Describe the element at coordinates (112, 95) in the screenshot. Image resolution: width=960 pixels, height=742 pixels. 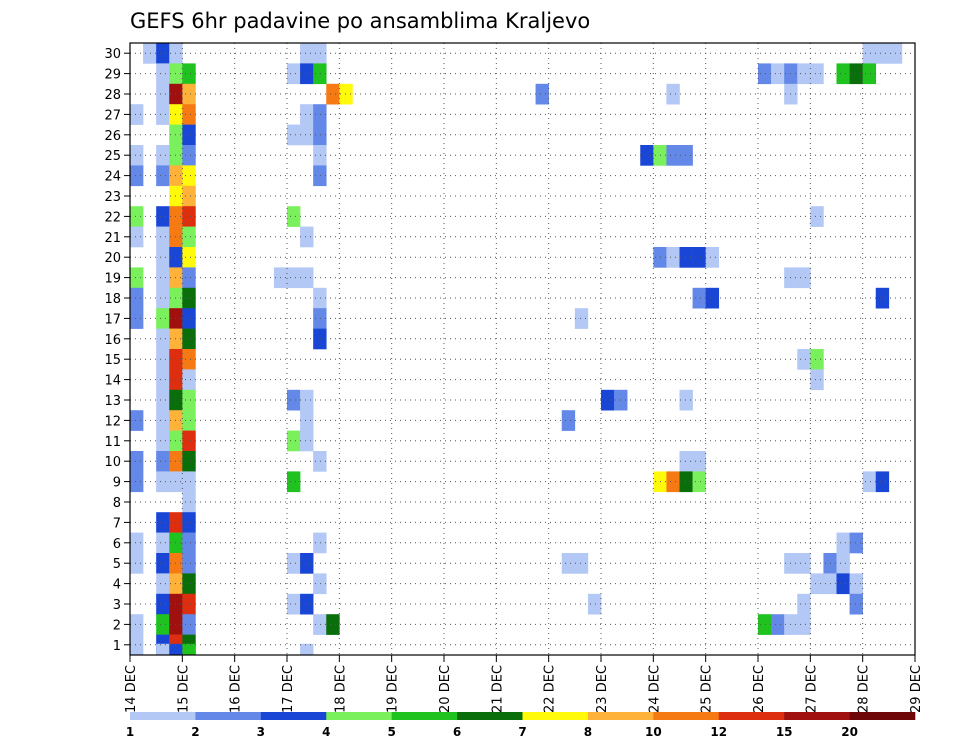
I see `y-tick-label: 28` at that location.